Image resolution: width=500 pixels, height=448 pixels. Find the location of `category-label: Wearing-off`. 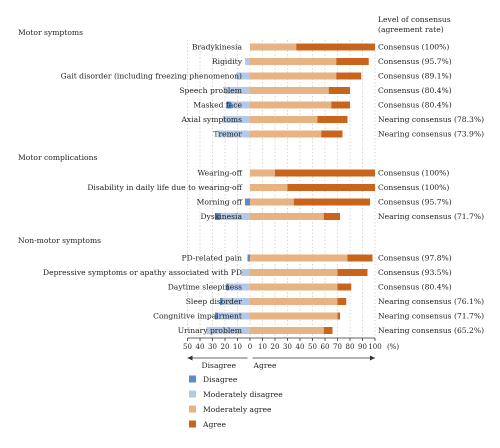

category-label: Wearing-off is located at coordinates (219, 173).